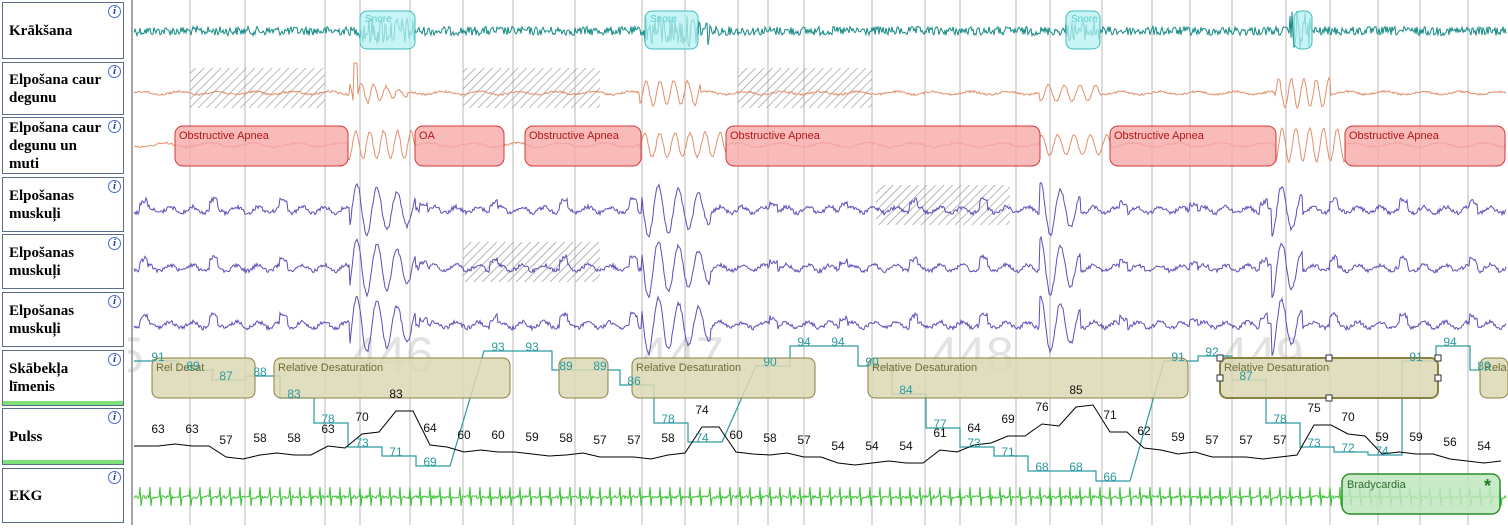 The height and width of the screenshot is (530, 1508). What do you see at coordinates (1042, 467) in the screenshot?
I see `spo2-value-label: 68` at bounding box center [1042, 467].